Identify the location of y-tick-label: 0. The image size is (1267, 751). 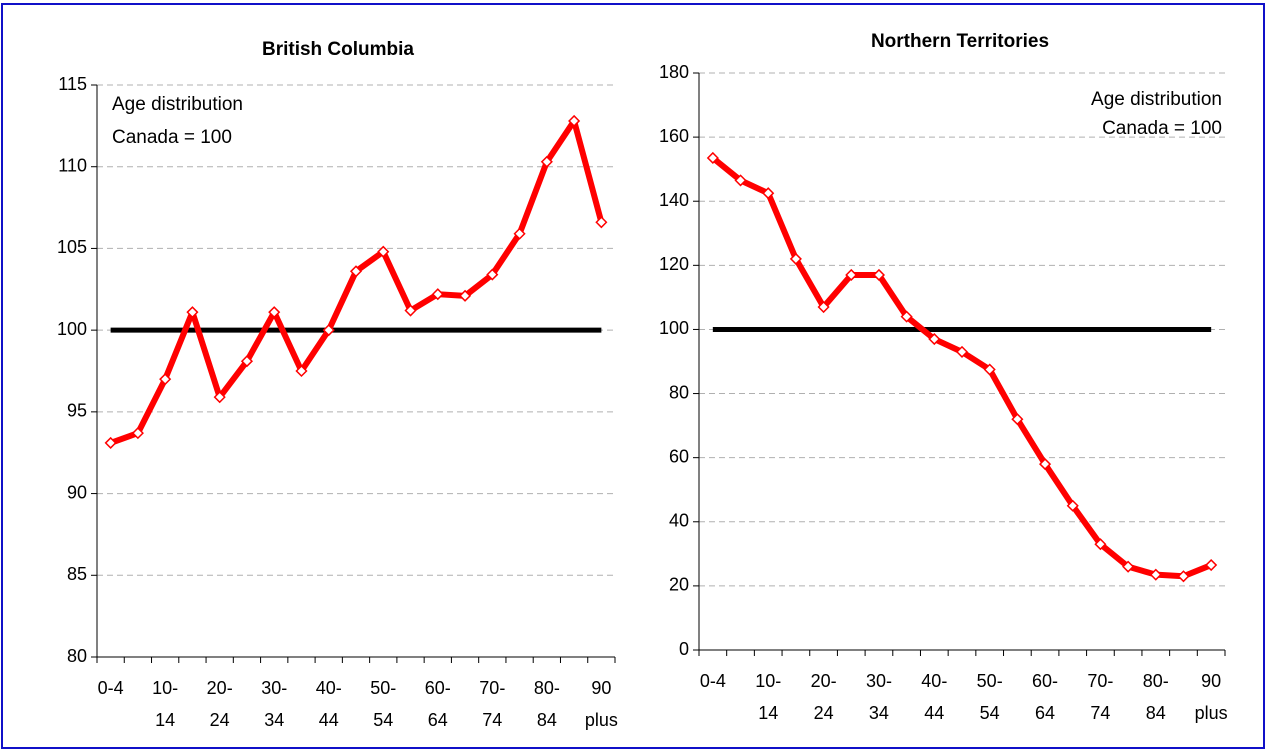
(684, 649).